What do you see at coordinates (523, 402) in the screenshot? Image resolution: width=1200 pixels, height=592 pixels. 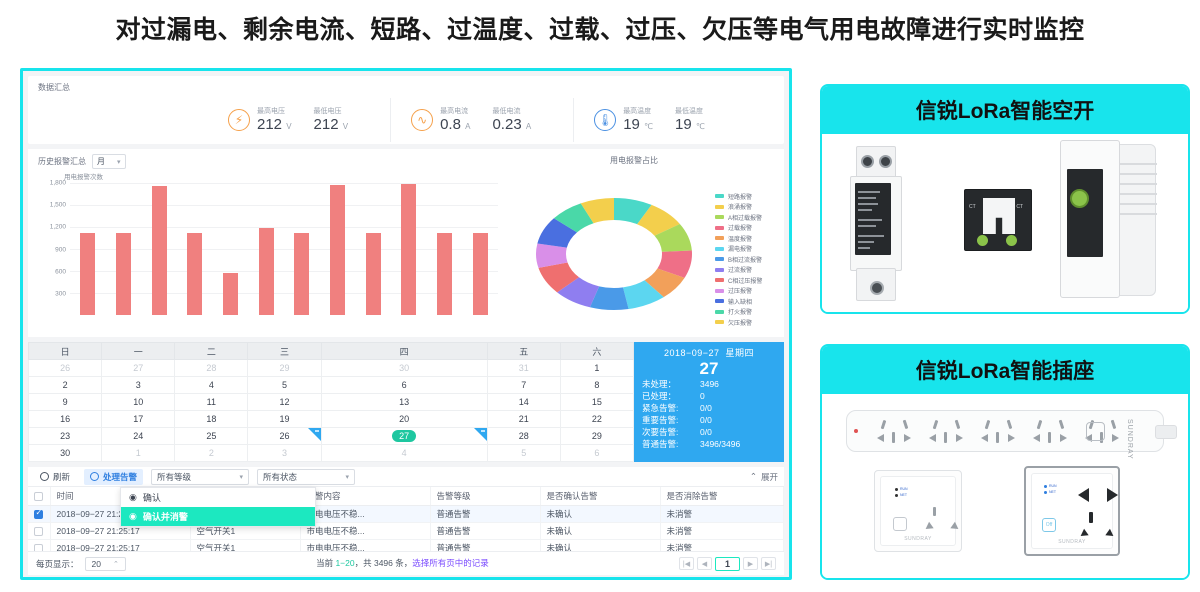 I see `calendar-day-cell: 14` at bounding box center [523, 402].